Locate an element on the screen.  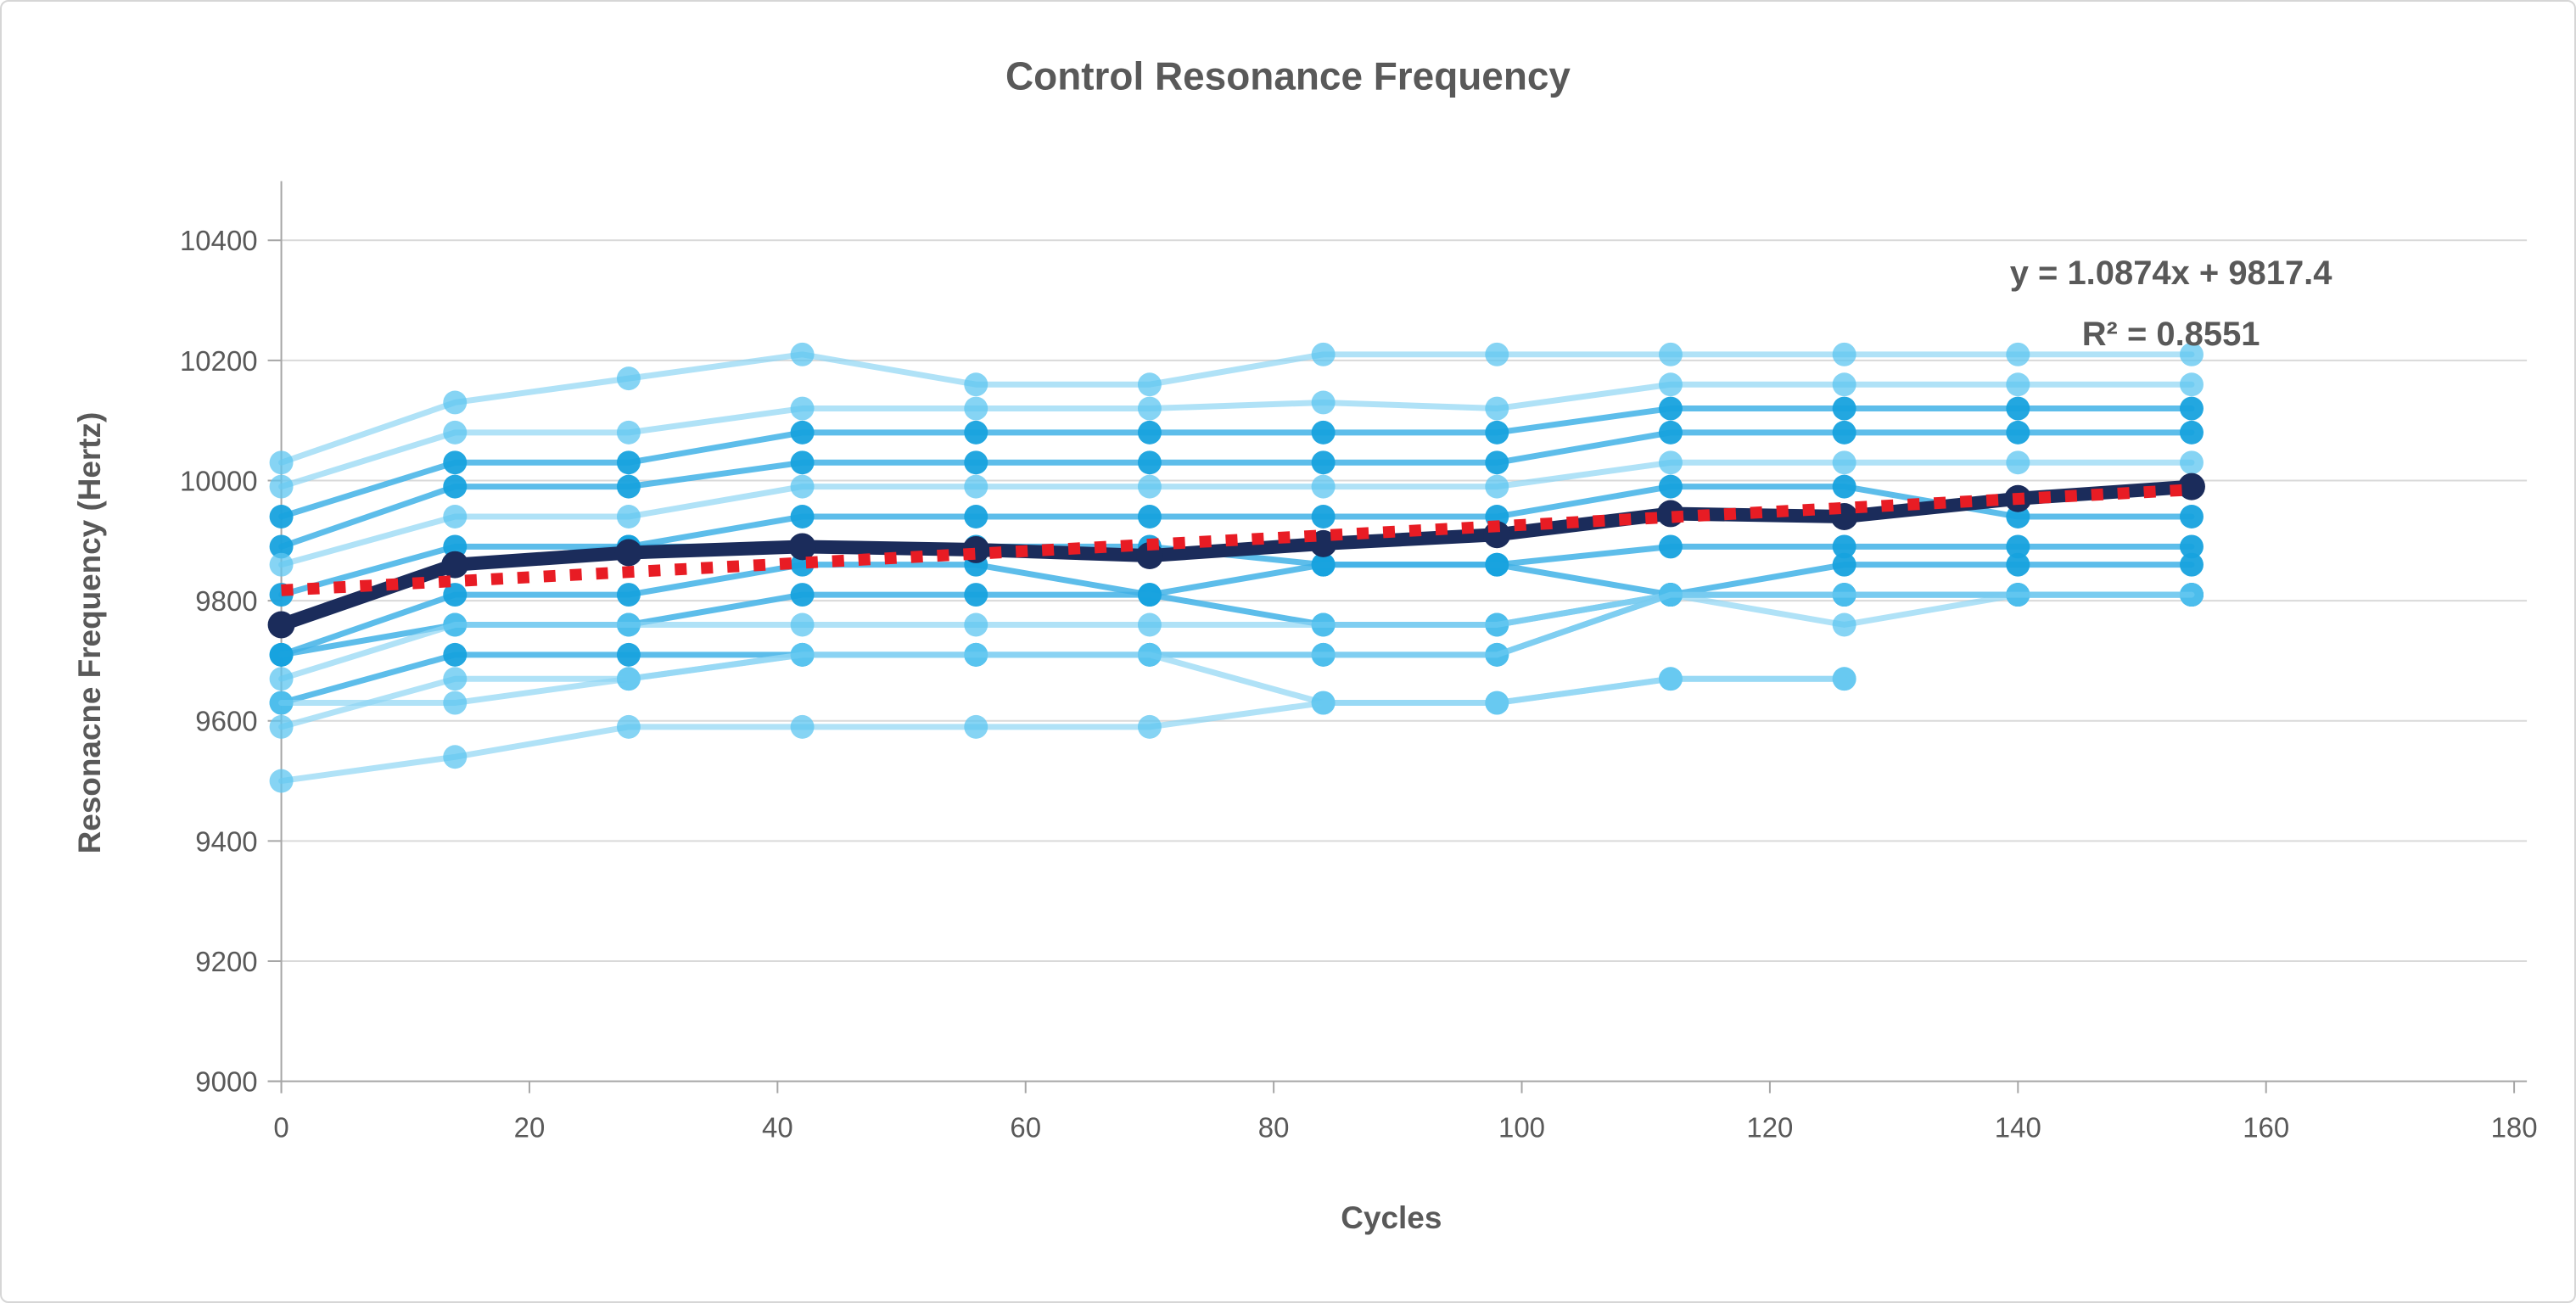
x-tick-label: 100 is located at coordinates (1522, 1128).